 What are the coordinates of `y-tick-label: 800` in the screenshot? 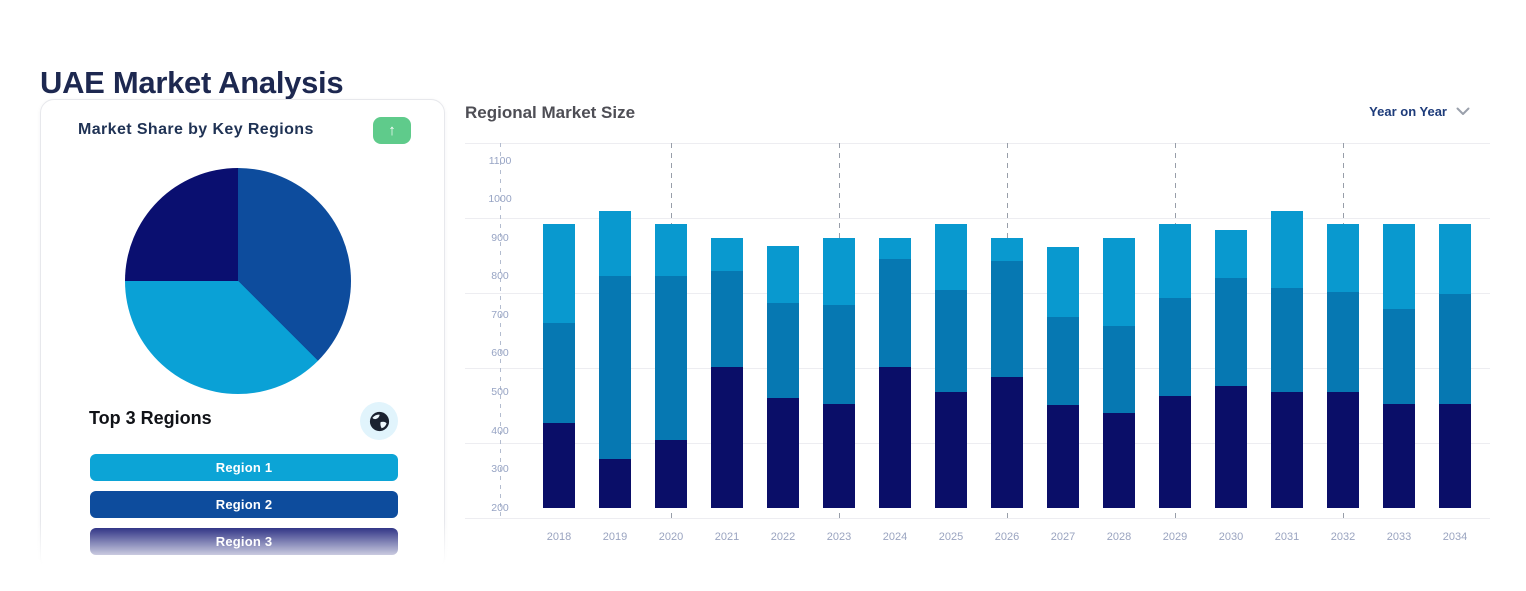 It's located at (500, 276).